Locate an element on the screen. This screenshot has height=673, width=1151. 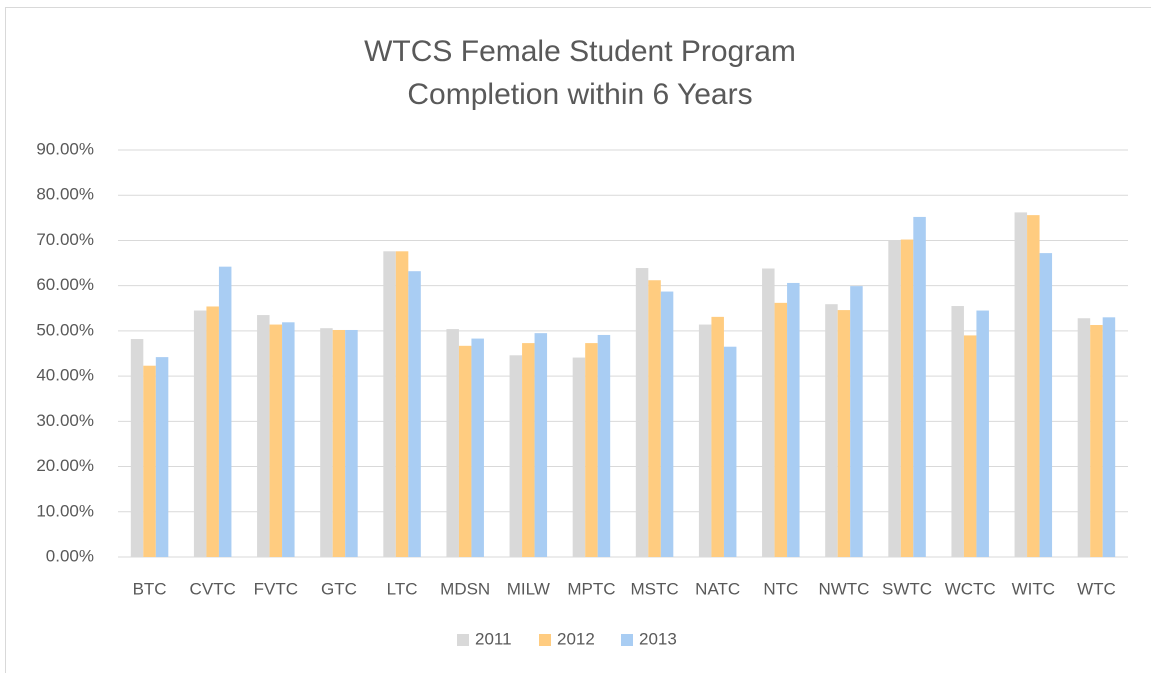
y-tick-label: 40.00% is located at coordinates (65, 375).